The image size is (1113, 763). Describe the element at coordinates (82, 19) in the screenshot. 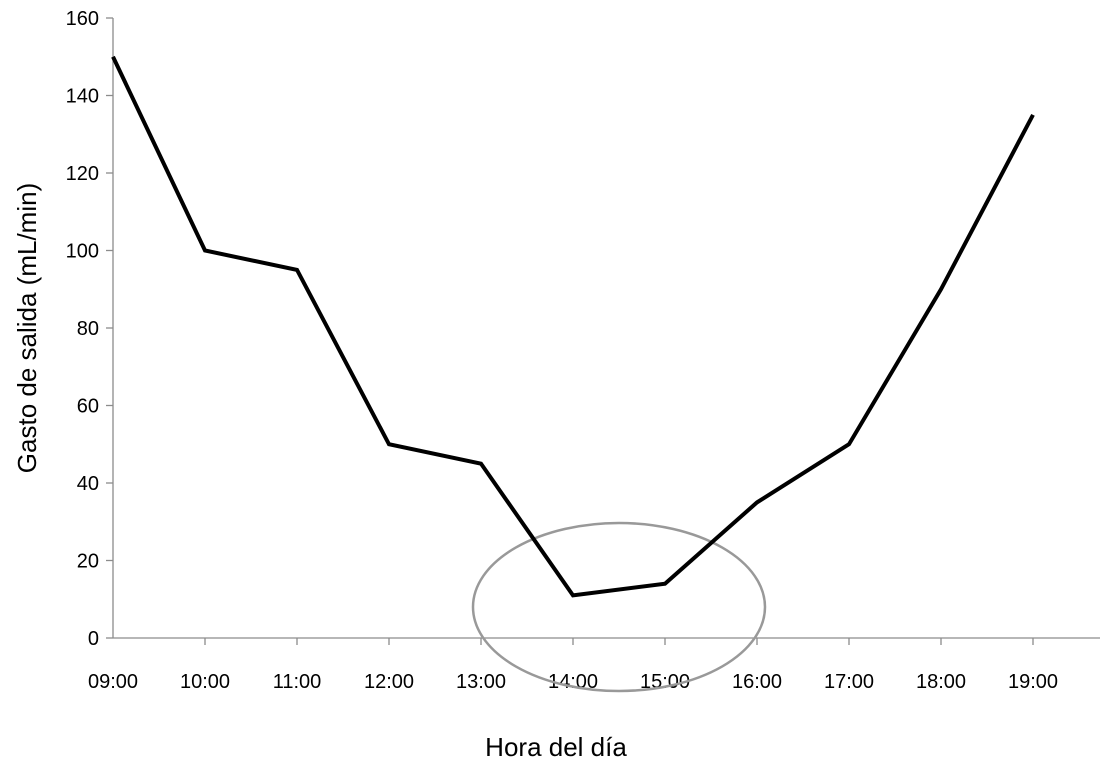

I see `y-tick-label: 160` at that location.